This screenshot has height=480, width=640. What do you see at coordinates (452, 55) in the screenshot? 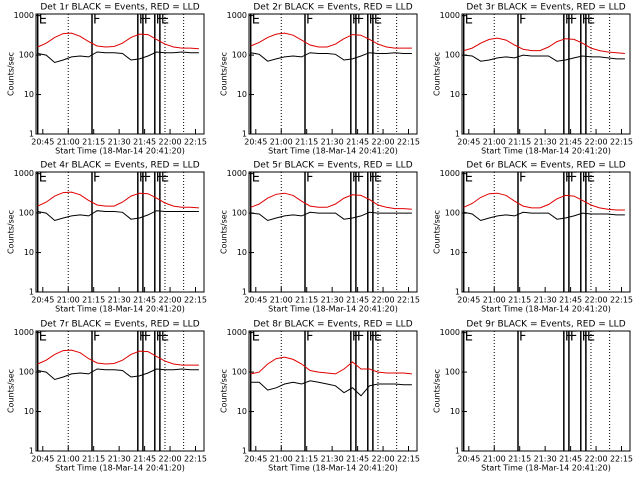
I see `y-tick-label: 100` at bounding box center [452, 55].